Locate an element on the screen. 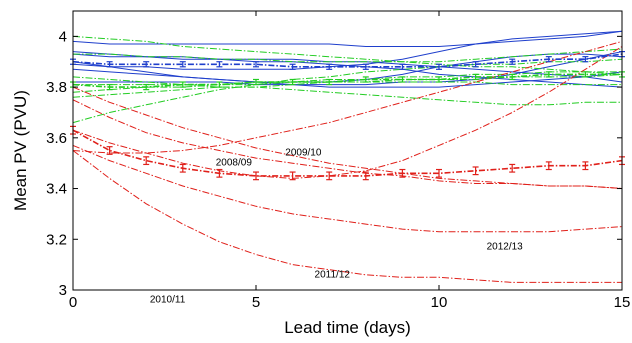 The image size is (632, 343). y-tick-label: 3 is located at coordinates (63, 290).